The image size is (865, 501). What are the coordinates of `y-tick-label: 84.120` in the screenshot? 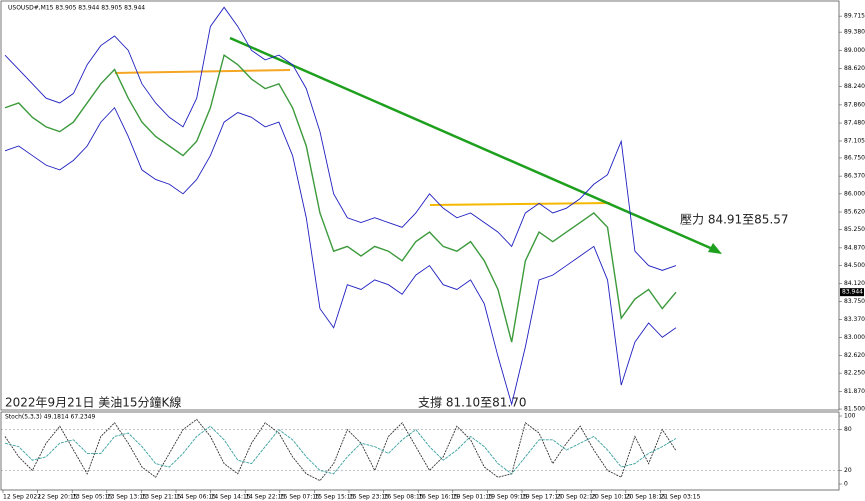 It's located at (854, 283).